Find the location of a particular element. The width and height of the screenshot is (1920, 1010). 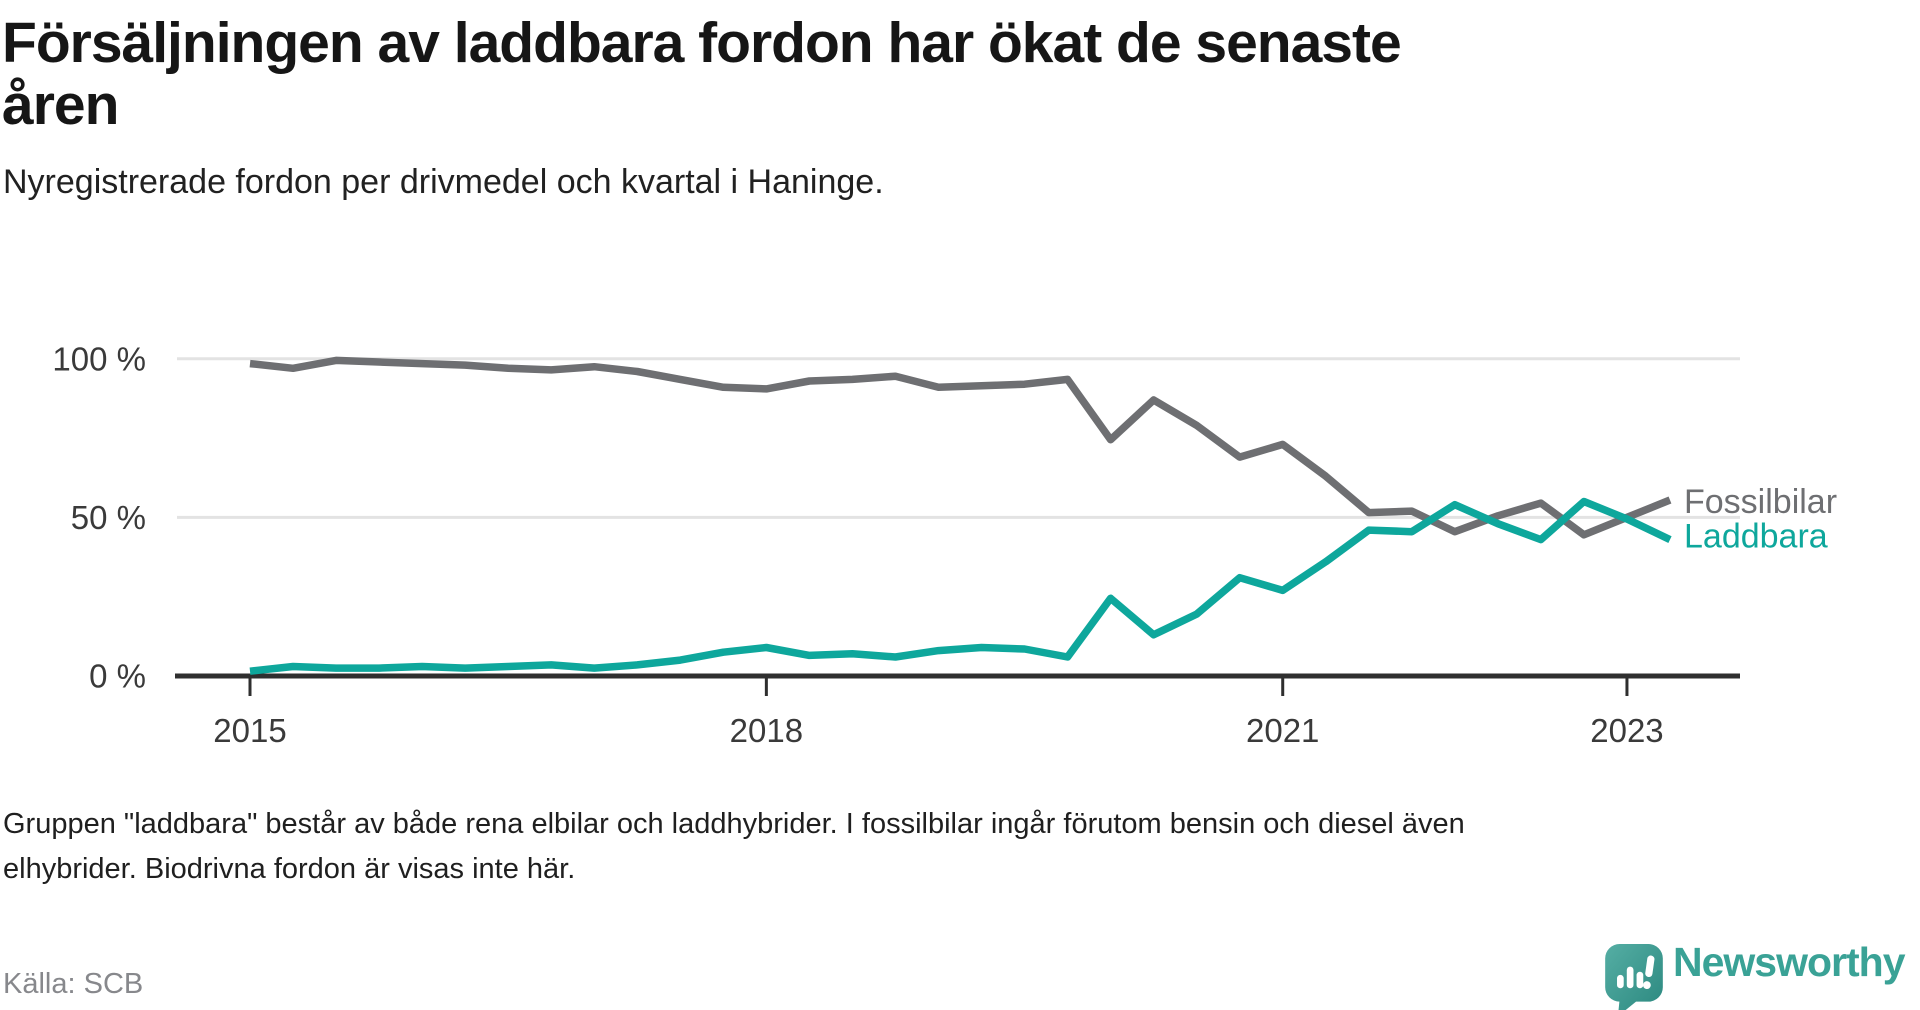

legend-label-laddbara: Laddbara is located at coordinates (1756, 537).